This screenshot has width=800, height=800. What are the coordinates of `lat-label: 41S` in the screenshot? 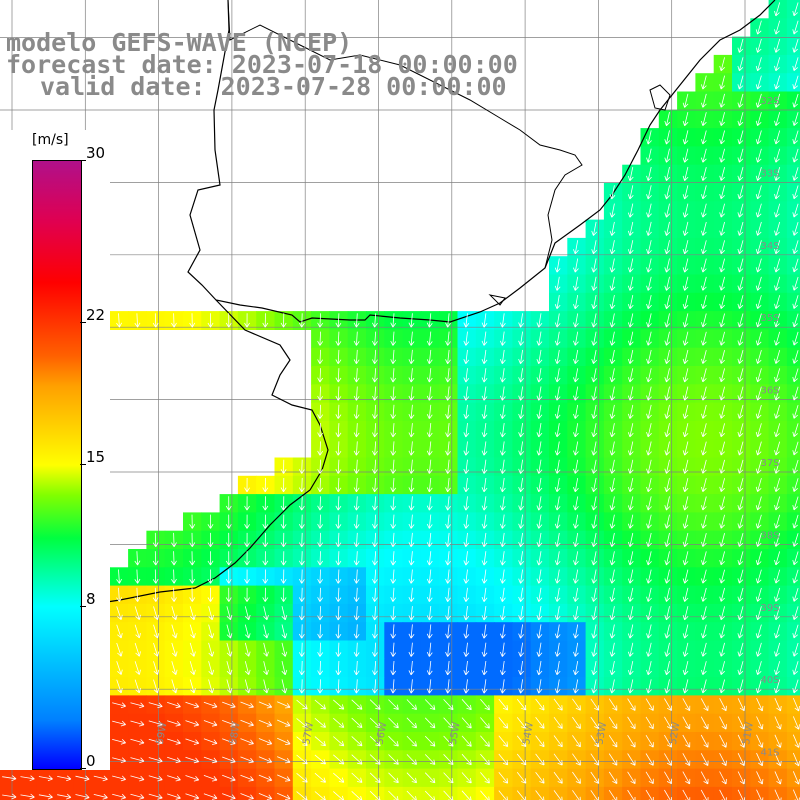 It's located at (769, 753).